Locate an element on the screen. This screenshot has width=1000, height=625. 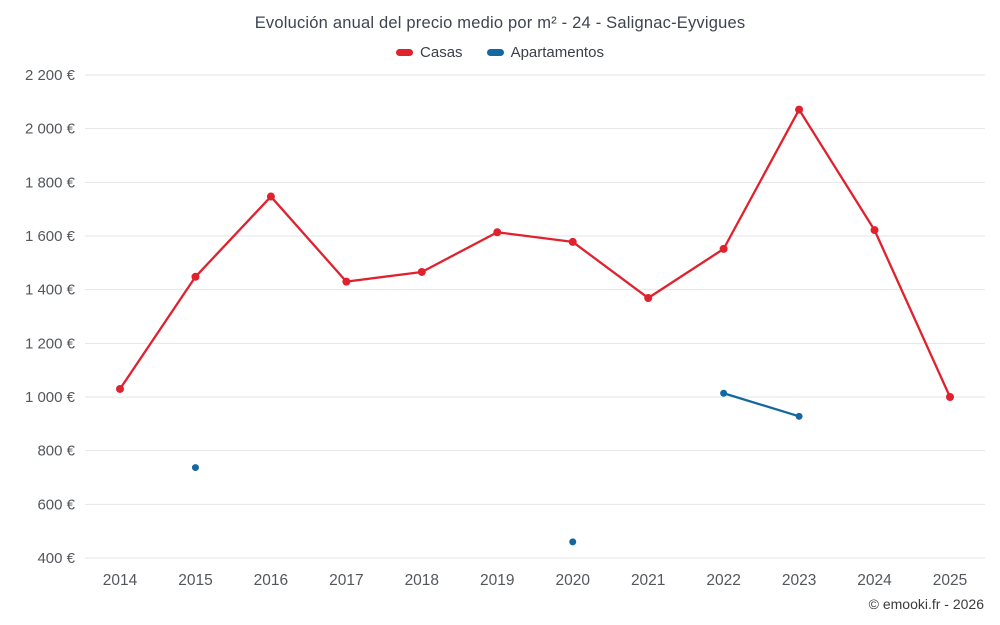
y-axis-tick-label: 800 € is located at coordinates (56, 451).